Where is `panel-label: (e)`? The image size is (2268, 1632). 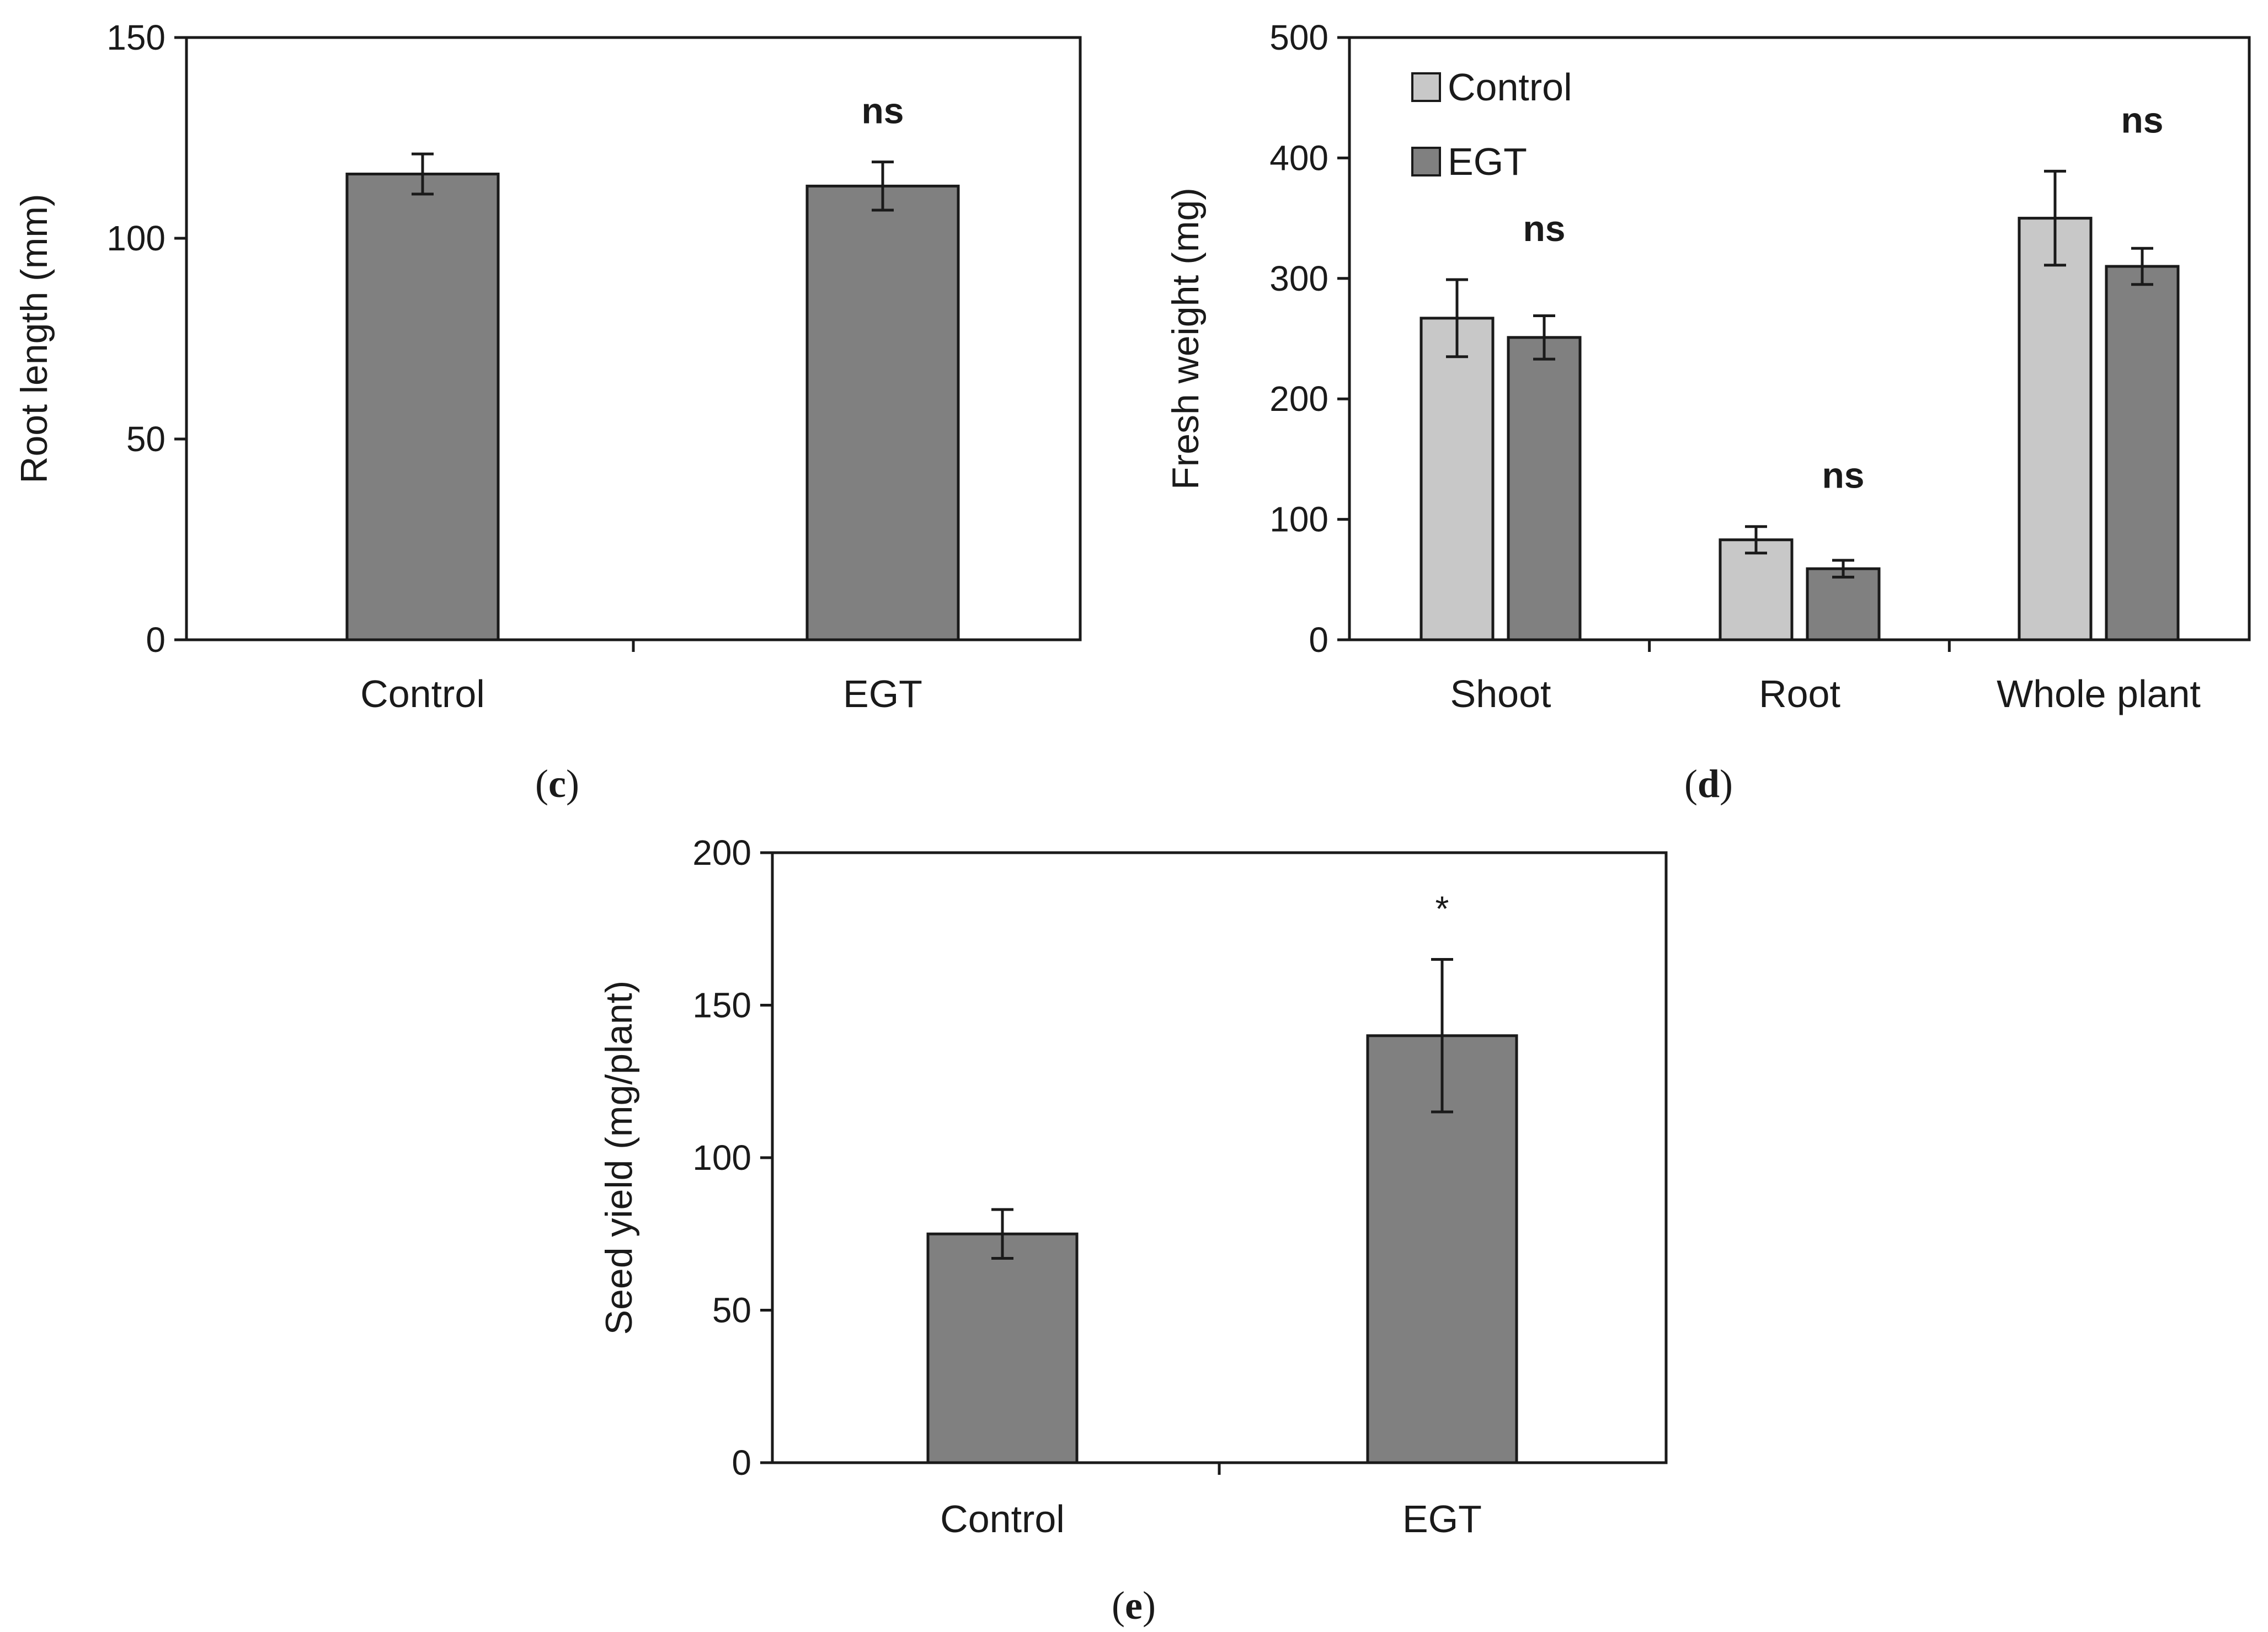 panel-label: (e) is located at coordinates (1134, 1605).